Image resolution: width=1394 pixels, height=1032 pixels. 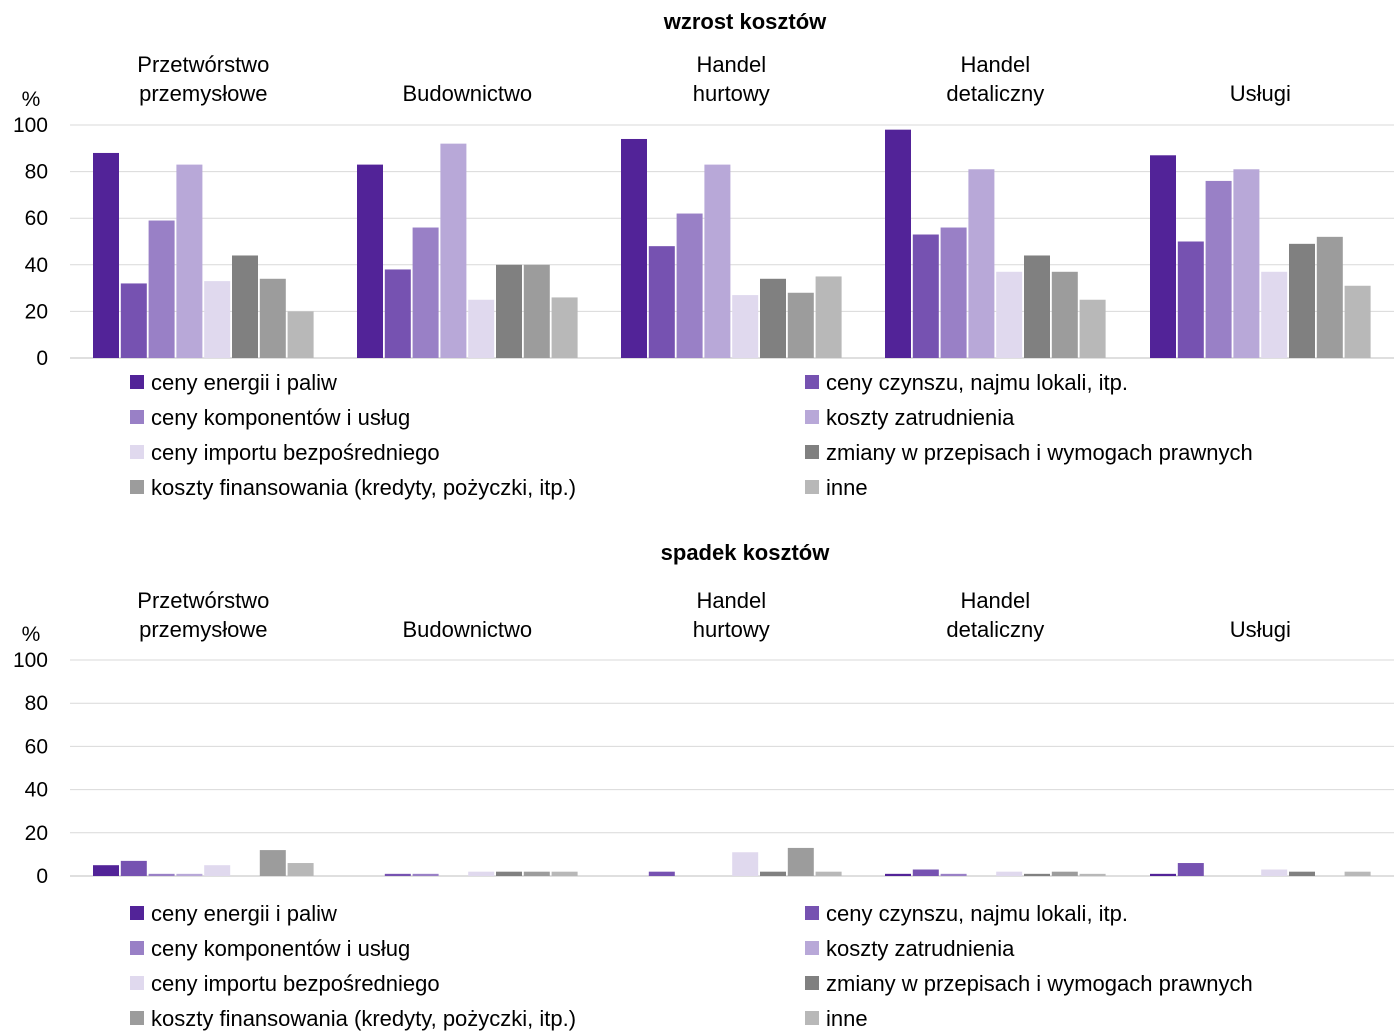 What do you see at coordinates (42, 876) in the screenshot?
I see `y-tick-label-1-0: 0` at bounding box center [42, 876].